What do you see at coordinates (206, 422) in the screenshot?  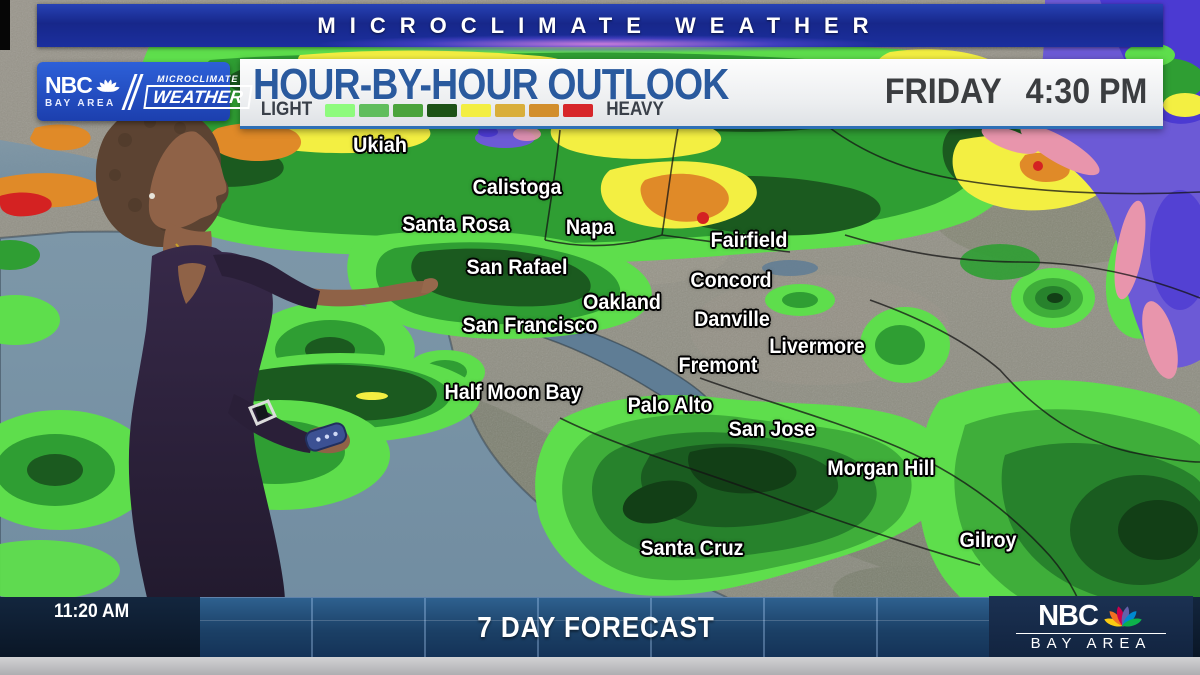 I see `presenter-dress` at bounding box center [206, 422].